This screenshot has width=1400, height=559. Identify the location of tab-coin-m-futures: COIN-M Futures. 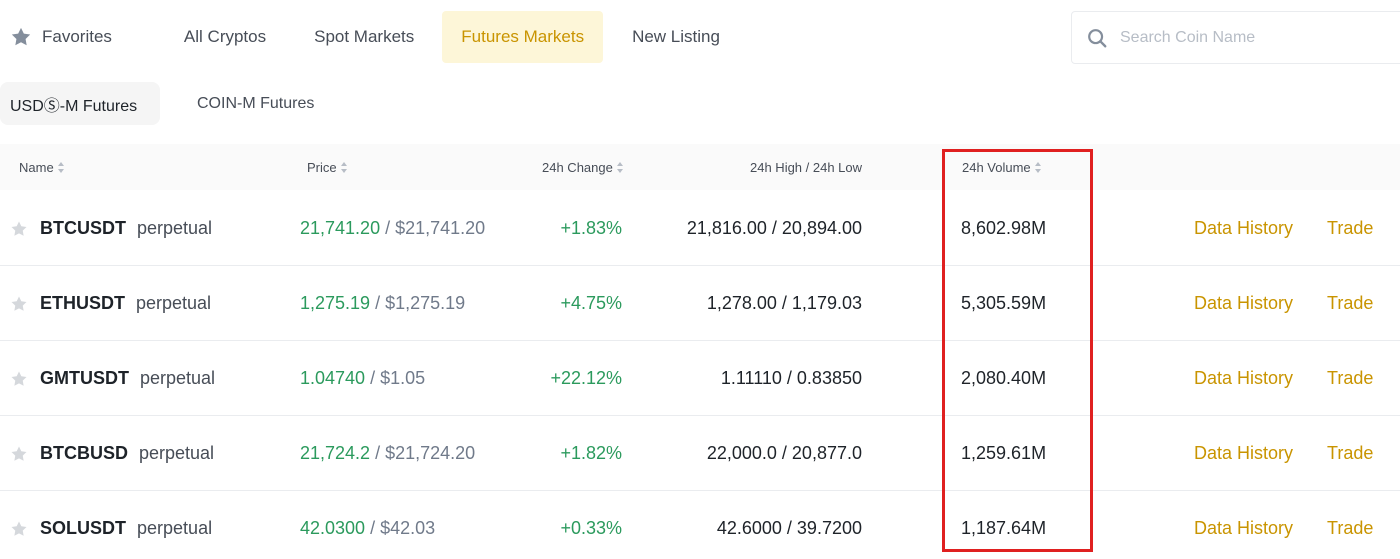
(256, 103).